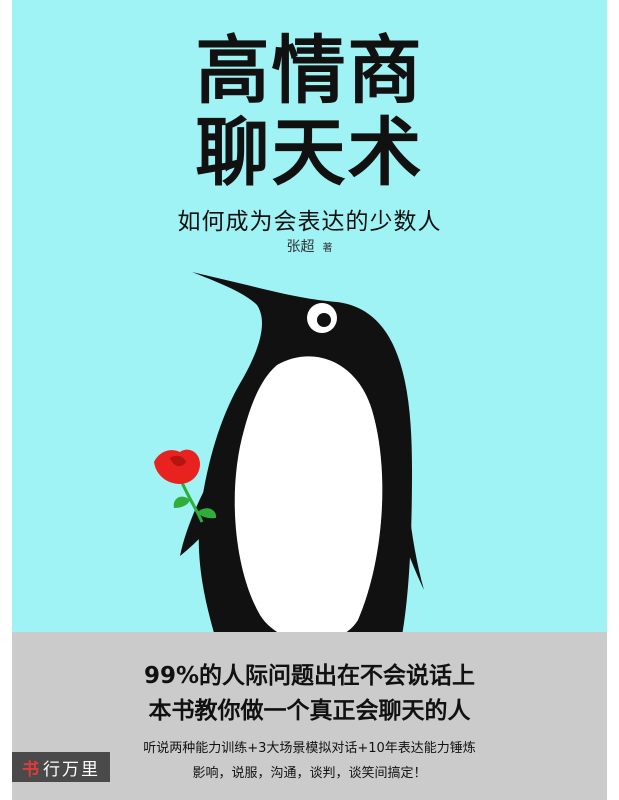 The height and width of the screenshot is (800, 619). Describe the element at coordinates (309, 711) in the screenshot. I see `tagline-line2: 本书教你做一个真正会聊天的人` at that location.